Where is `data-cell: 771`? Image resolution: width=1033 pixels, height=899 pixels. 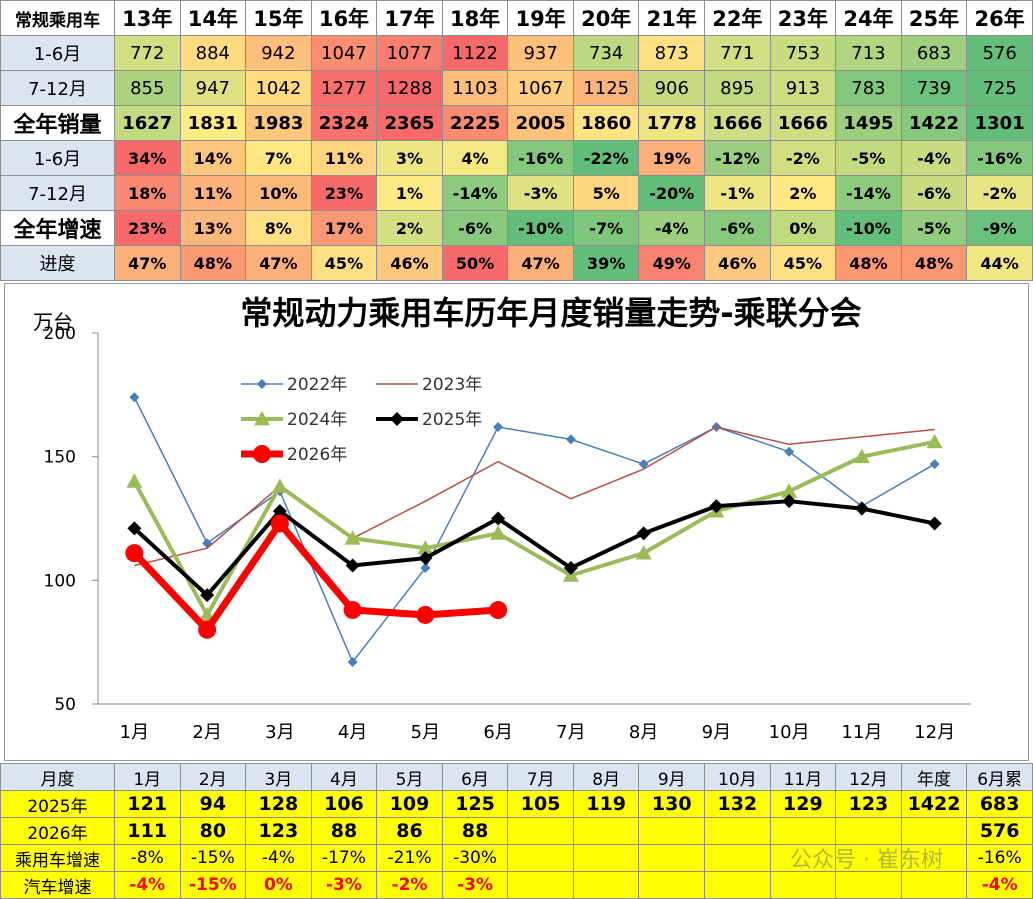
data-cell: 771 is located at coordinates (737, 53).